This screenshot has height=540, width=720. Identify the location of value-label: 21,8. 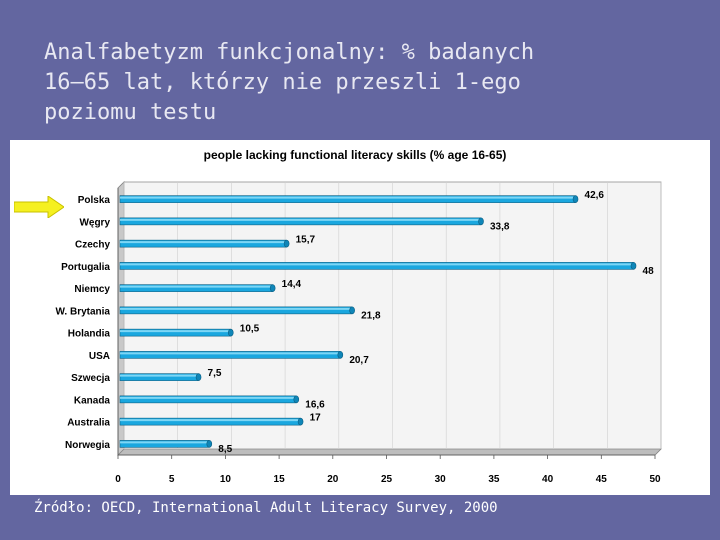
(371, 315).